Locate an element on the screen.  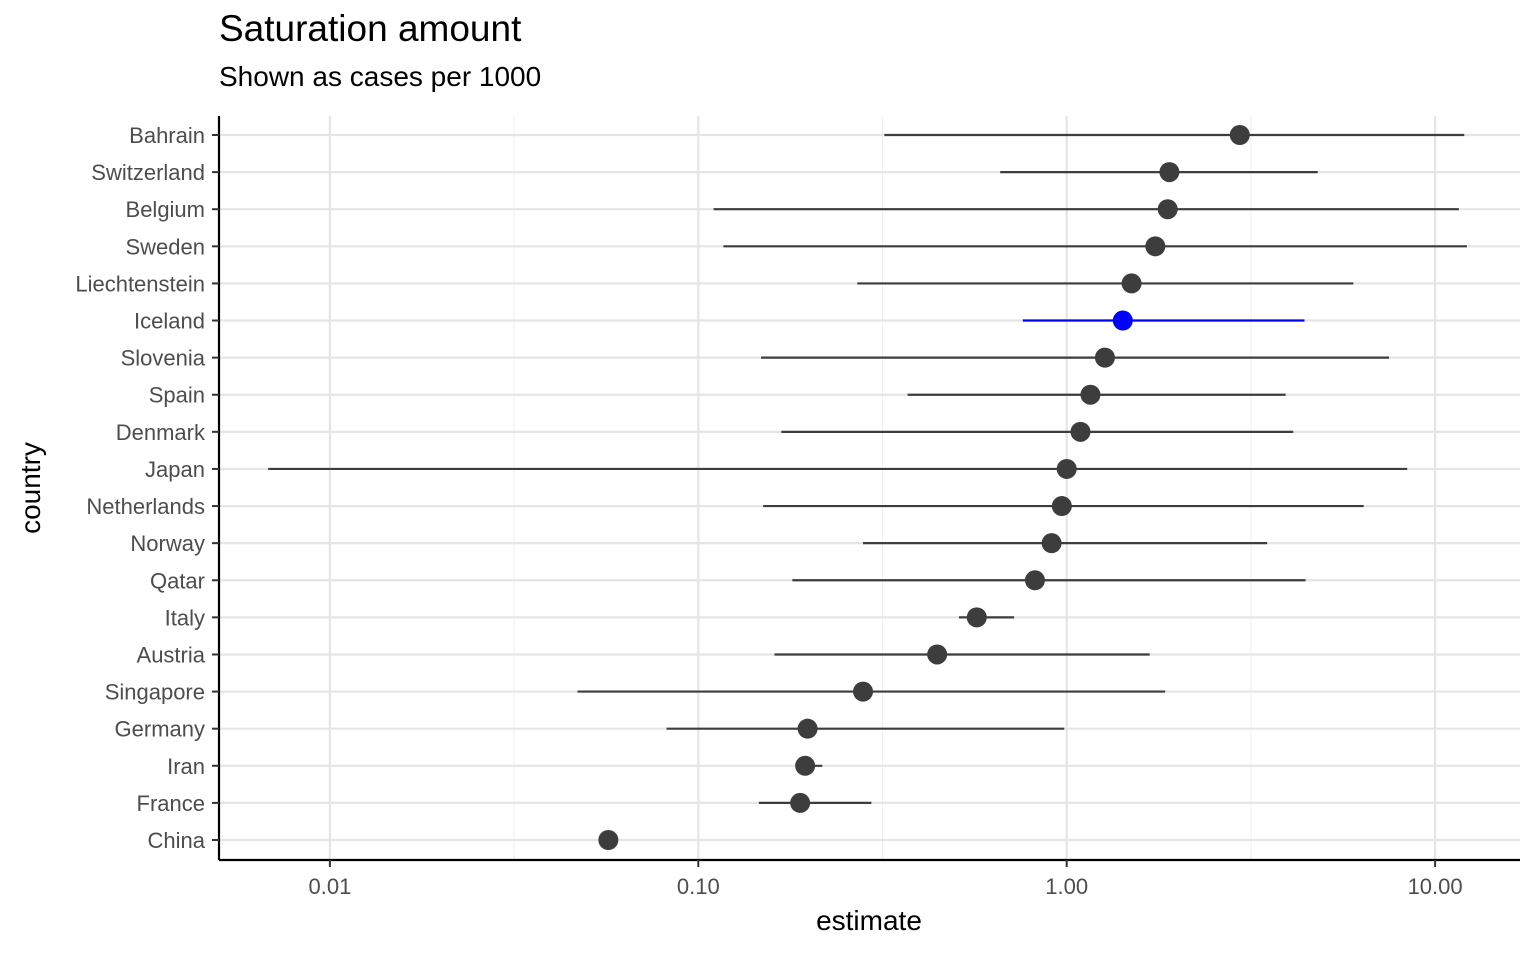
x-axis-title: estimate is located at coordinates (869, 920).